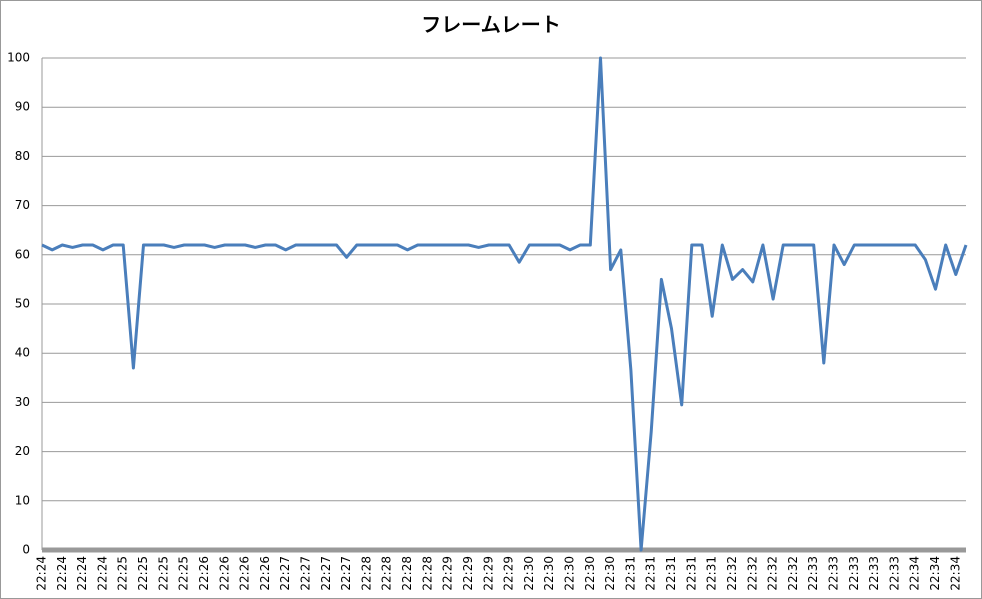 The image size is (982, 599). I want to click on y-tick-label: 100, so click(18, 58).